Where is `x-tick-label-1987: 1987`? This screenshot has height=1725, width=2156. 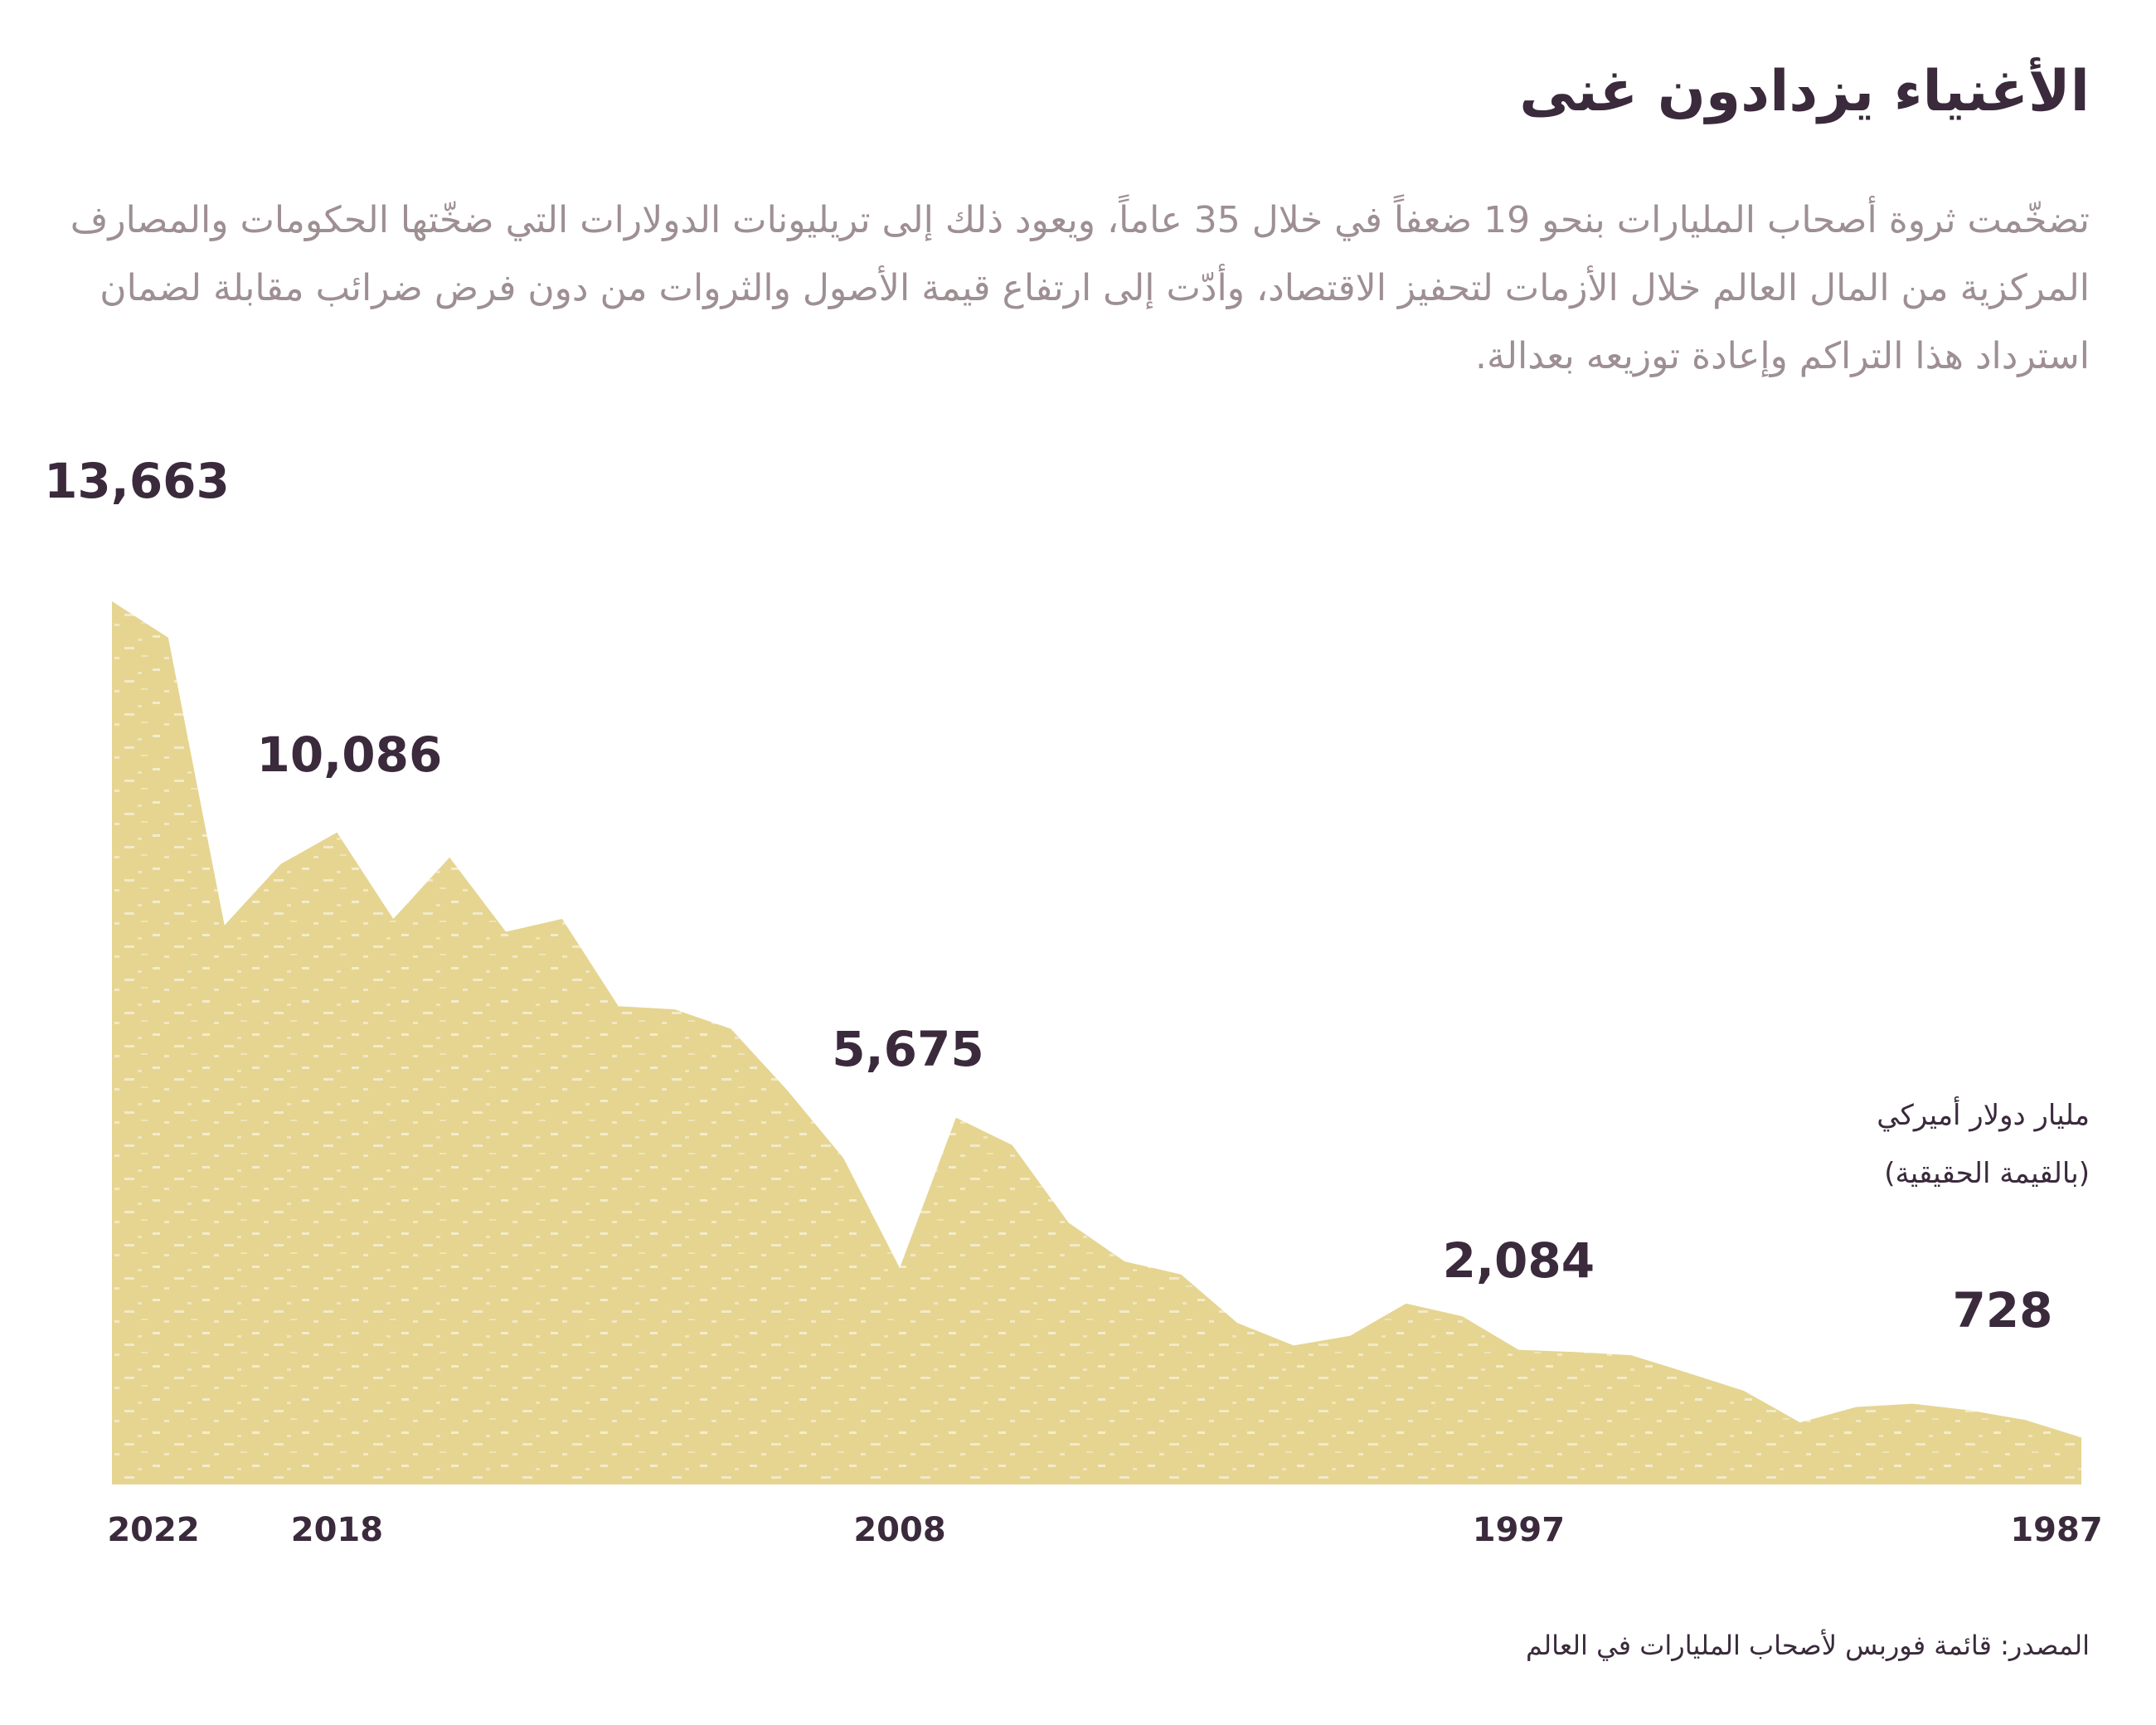 x-tick-label-1987: 1987 is located at coordinates (2056, 1530).